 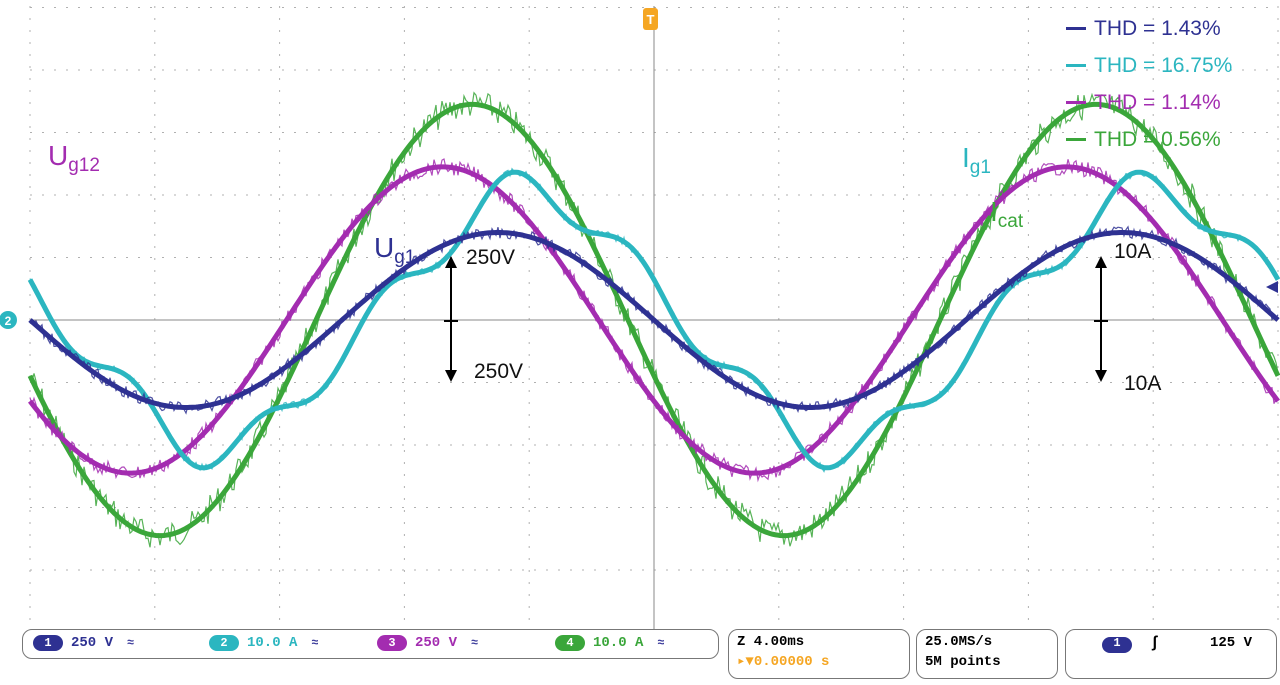 I want to click on channel-3-badge: 3, so click(x=392, y=643).